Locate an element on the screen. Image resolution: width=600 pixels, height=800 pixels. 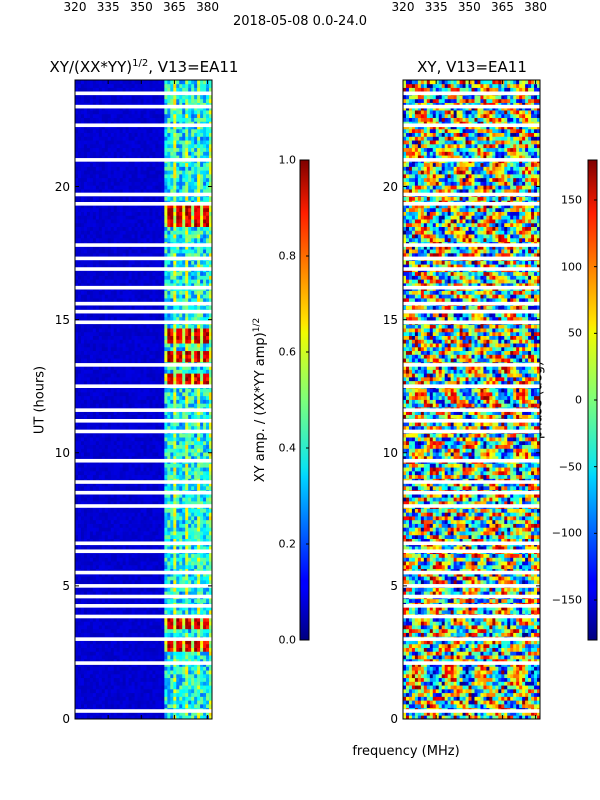
colorbar-amp is located at coordinates (304, 400).